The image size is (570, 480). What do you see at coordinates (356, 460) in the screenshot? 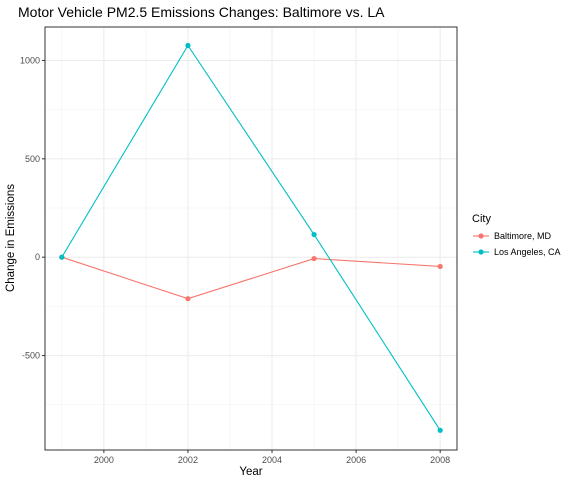
I see `x-tick-label: 2006` at bounding box center [356, 460].